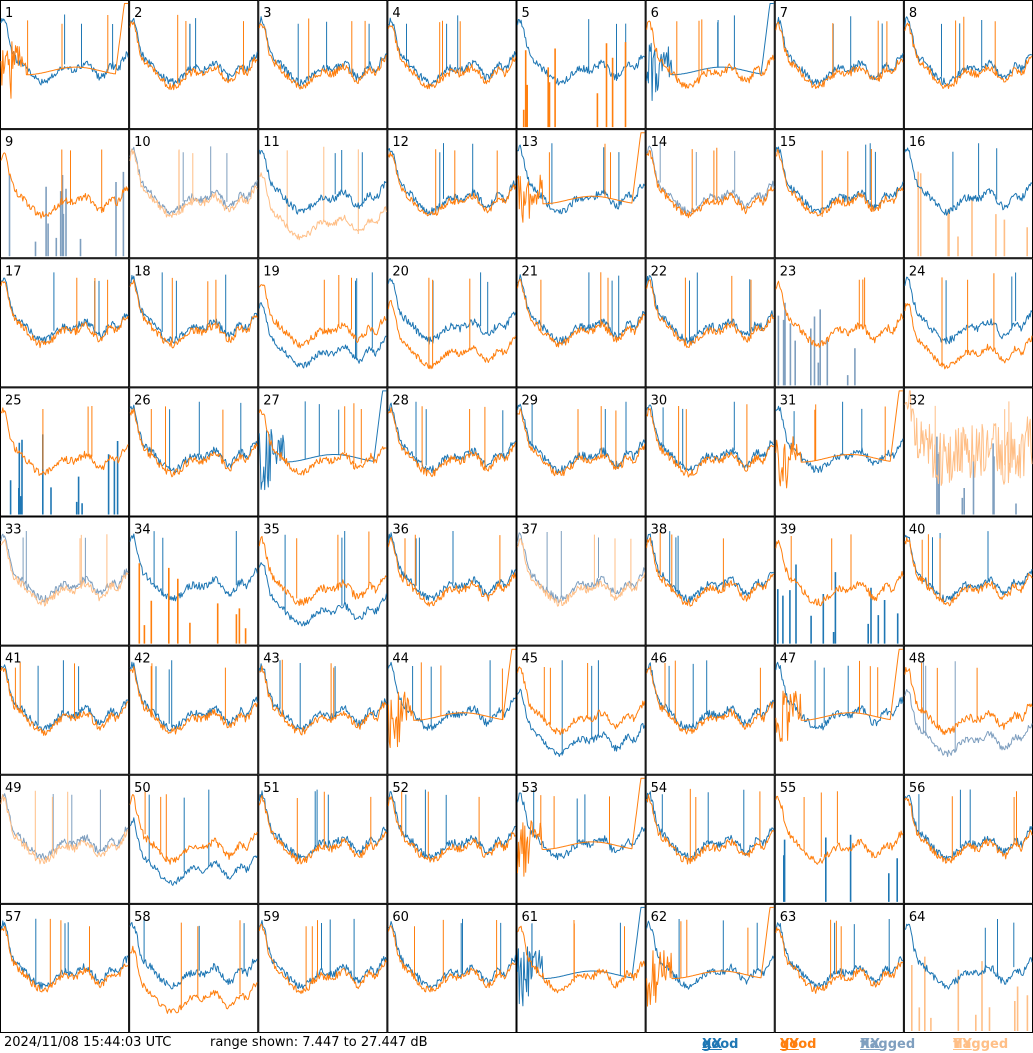 The height and width of the screenshot is (1053, 1033). What do you see at coordinates (194, 710) in the screenshot?
I see `panel-42: 42` at bounding box center [194, 710].